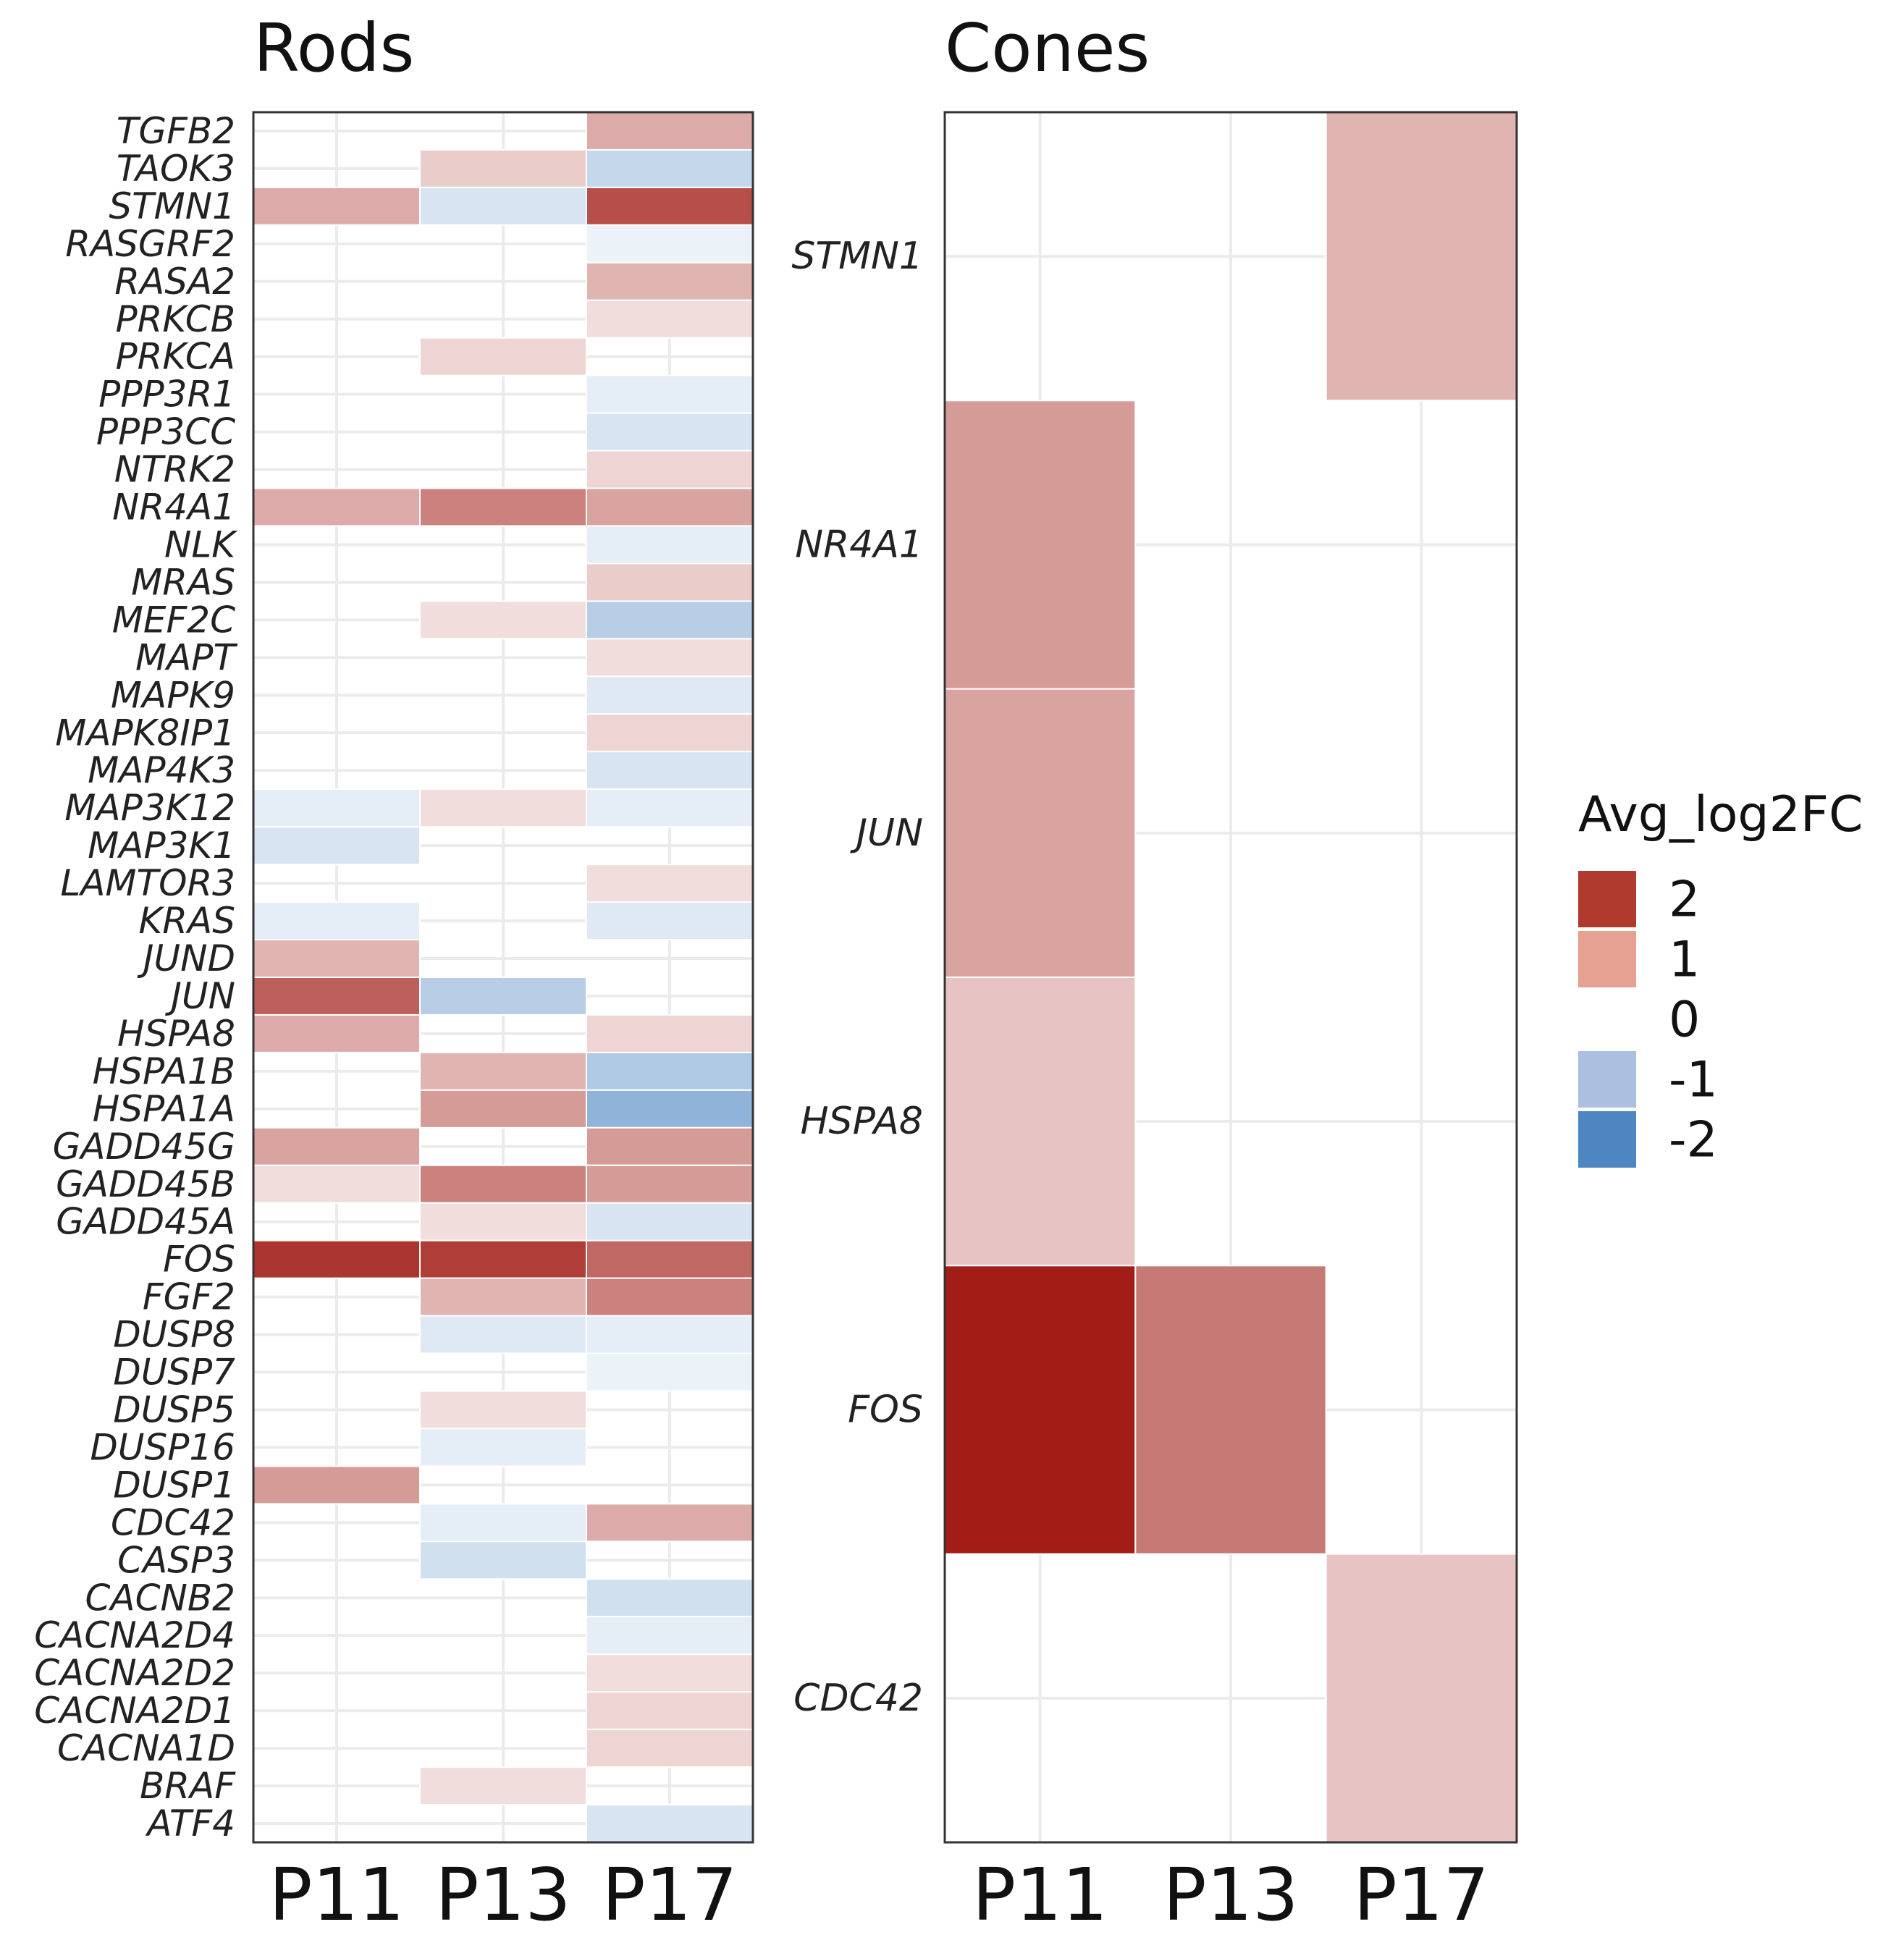 The height and width of the screenshot is (1935, 1904). Describe the element at coordinates (161, 770) in the screenshot. I see `rods-gene-label-map4k3: MAP4K3` at that location.